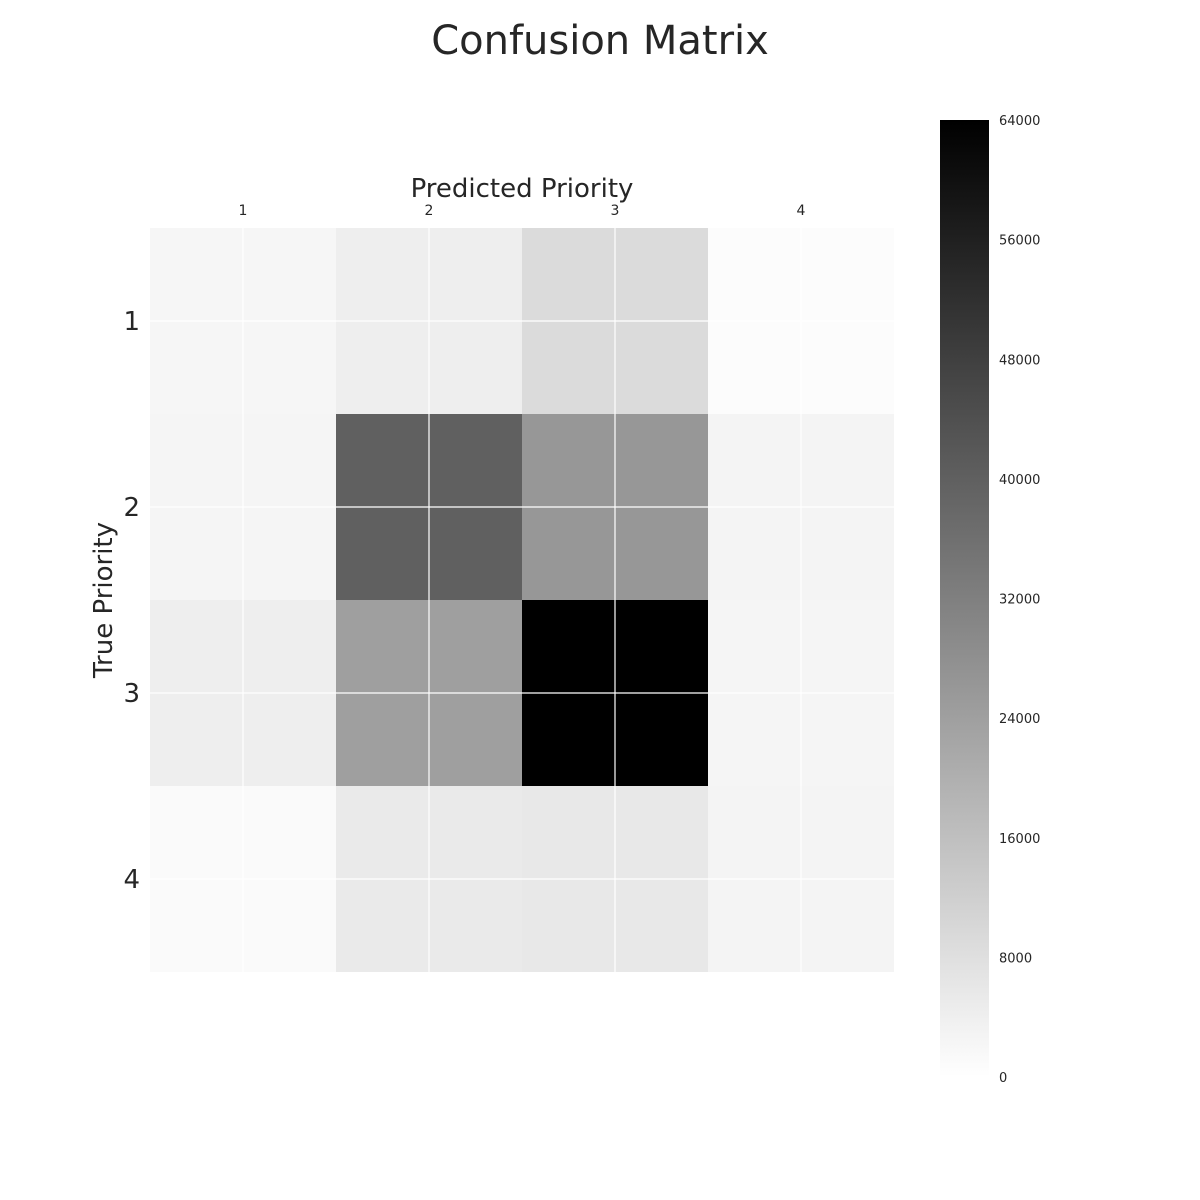 This screenshot has width=1200, height=1200. I want to click on x-tick-label: 3, so click(615, 211).